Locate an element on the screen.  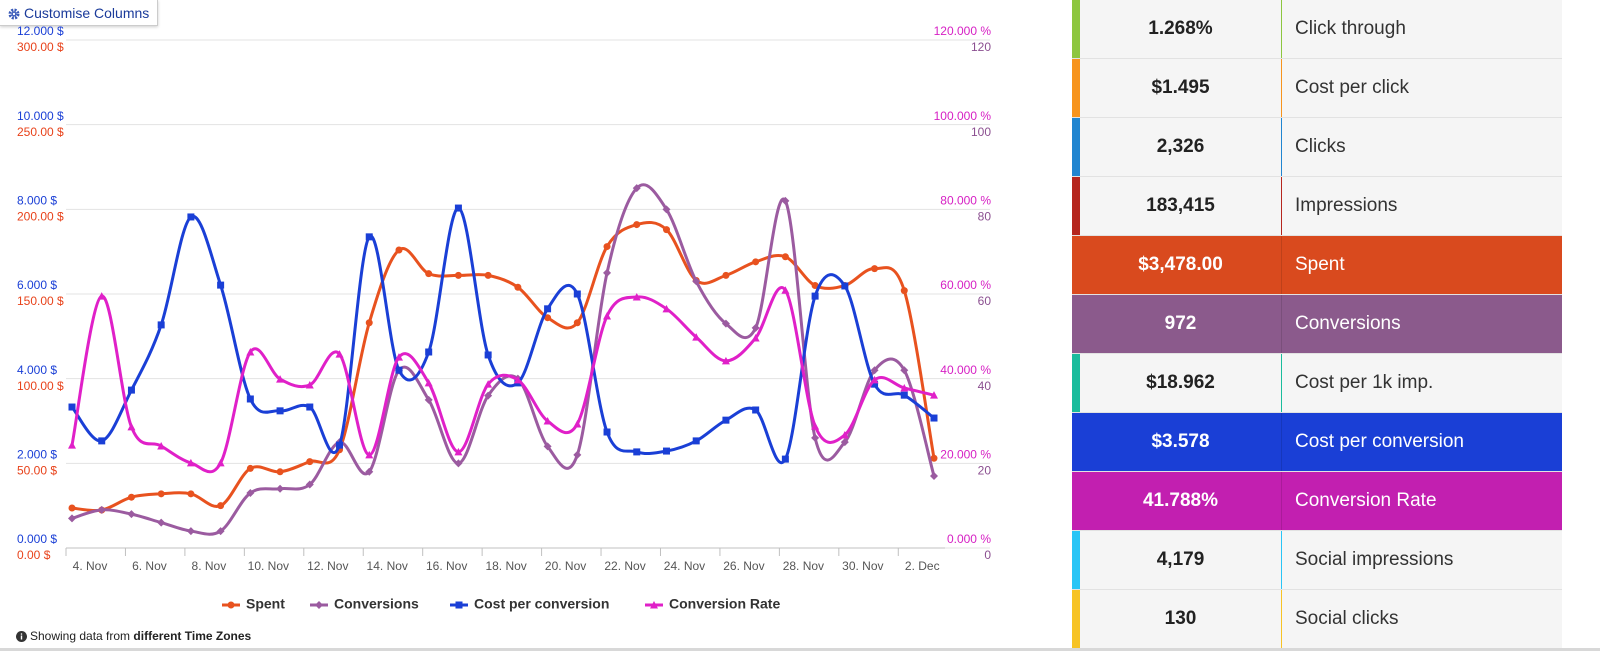
y-tick-label: 20 is located at coordinates (985, 471).